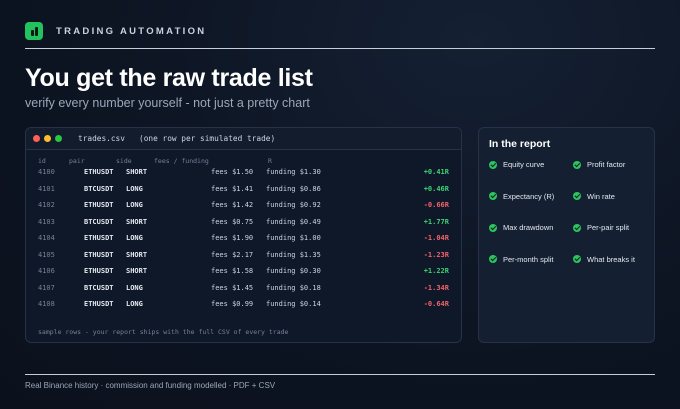 This screenshot has width=680, height=409. I want to click on bar-chart-logo-icon, so click(34, 31).